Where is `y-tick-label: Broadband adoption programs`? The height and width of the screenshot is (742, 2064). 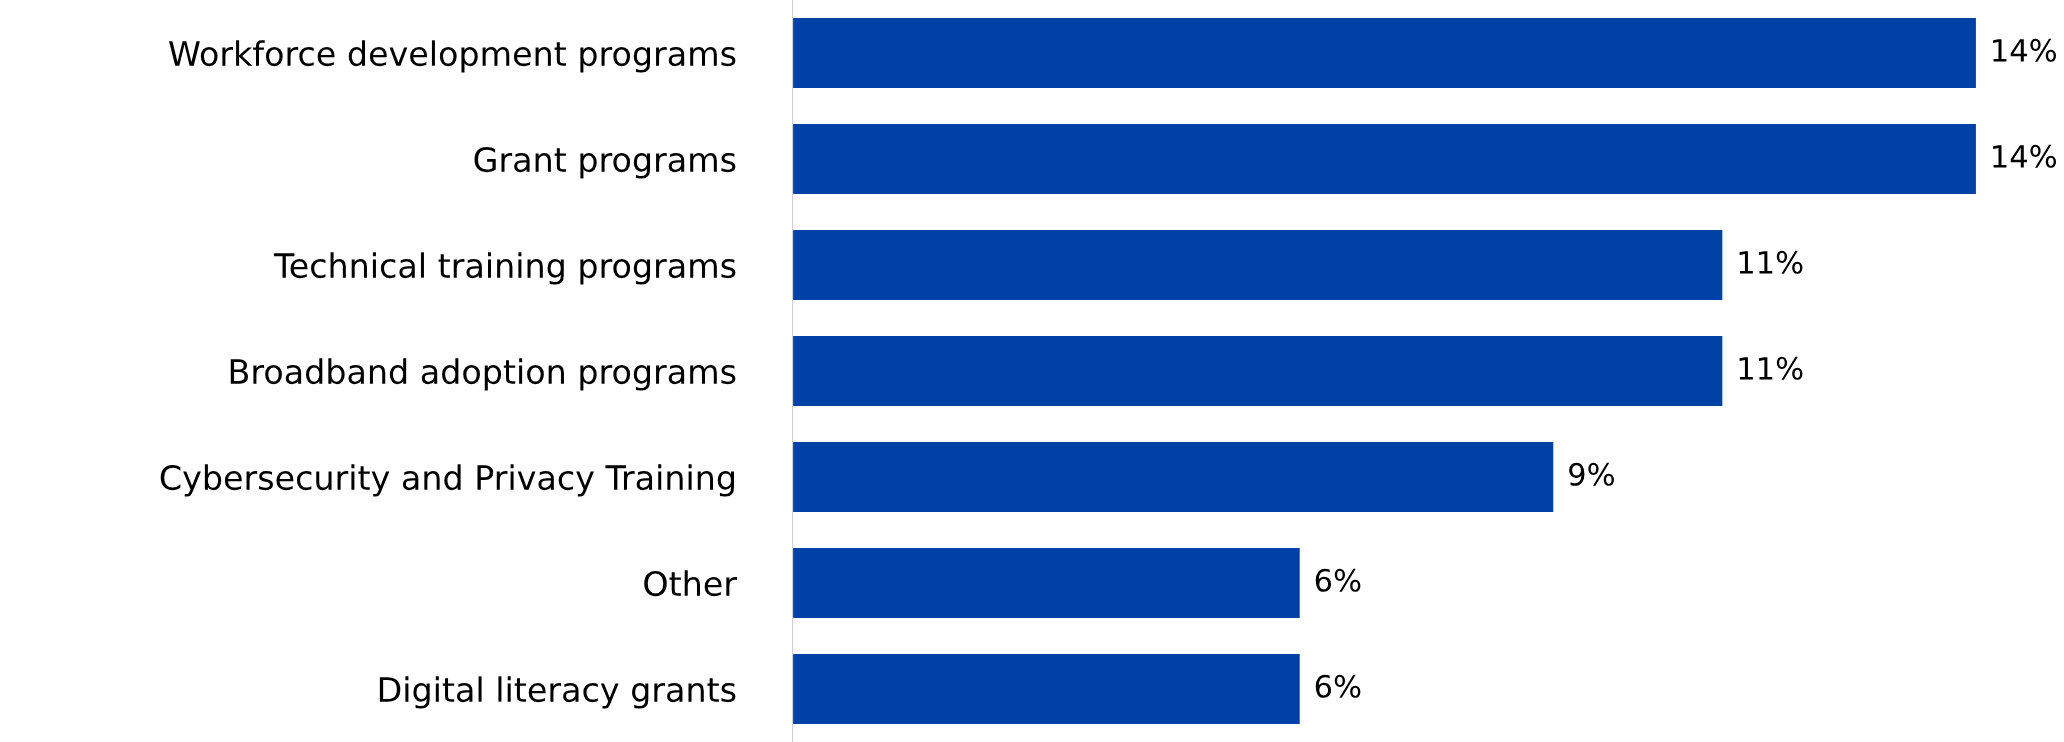
y-tick-label: Broadband adoption programs is located at coordinates (483, 374).